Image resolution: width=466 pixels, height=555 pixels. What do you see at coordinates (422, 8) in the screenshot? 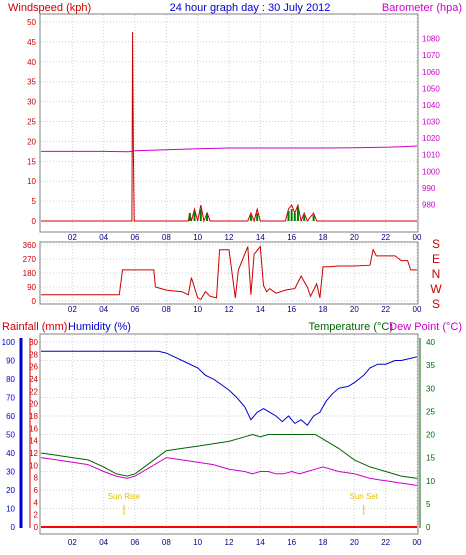
I see `barometer-axis-label: Barometer (hpa)` at bounding box center [422, 8].